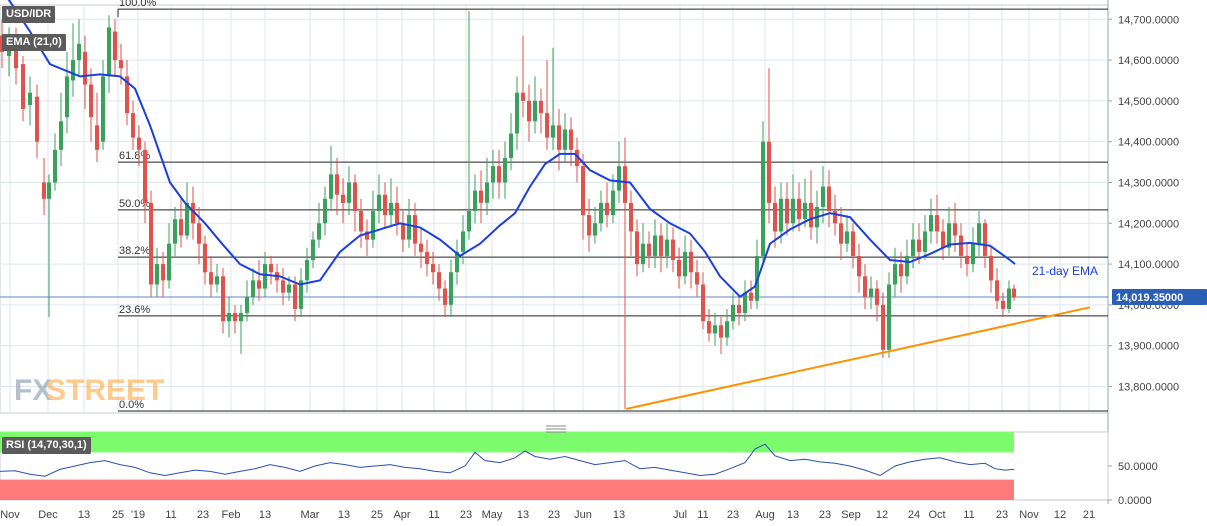 Image resolution: width=1207 pixels, height=526 pixels. Describe the element at coordinates (1159, 296) in the screenshot. I see `current-price-tag: 14,019.35000` at that location.